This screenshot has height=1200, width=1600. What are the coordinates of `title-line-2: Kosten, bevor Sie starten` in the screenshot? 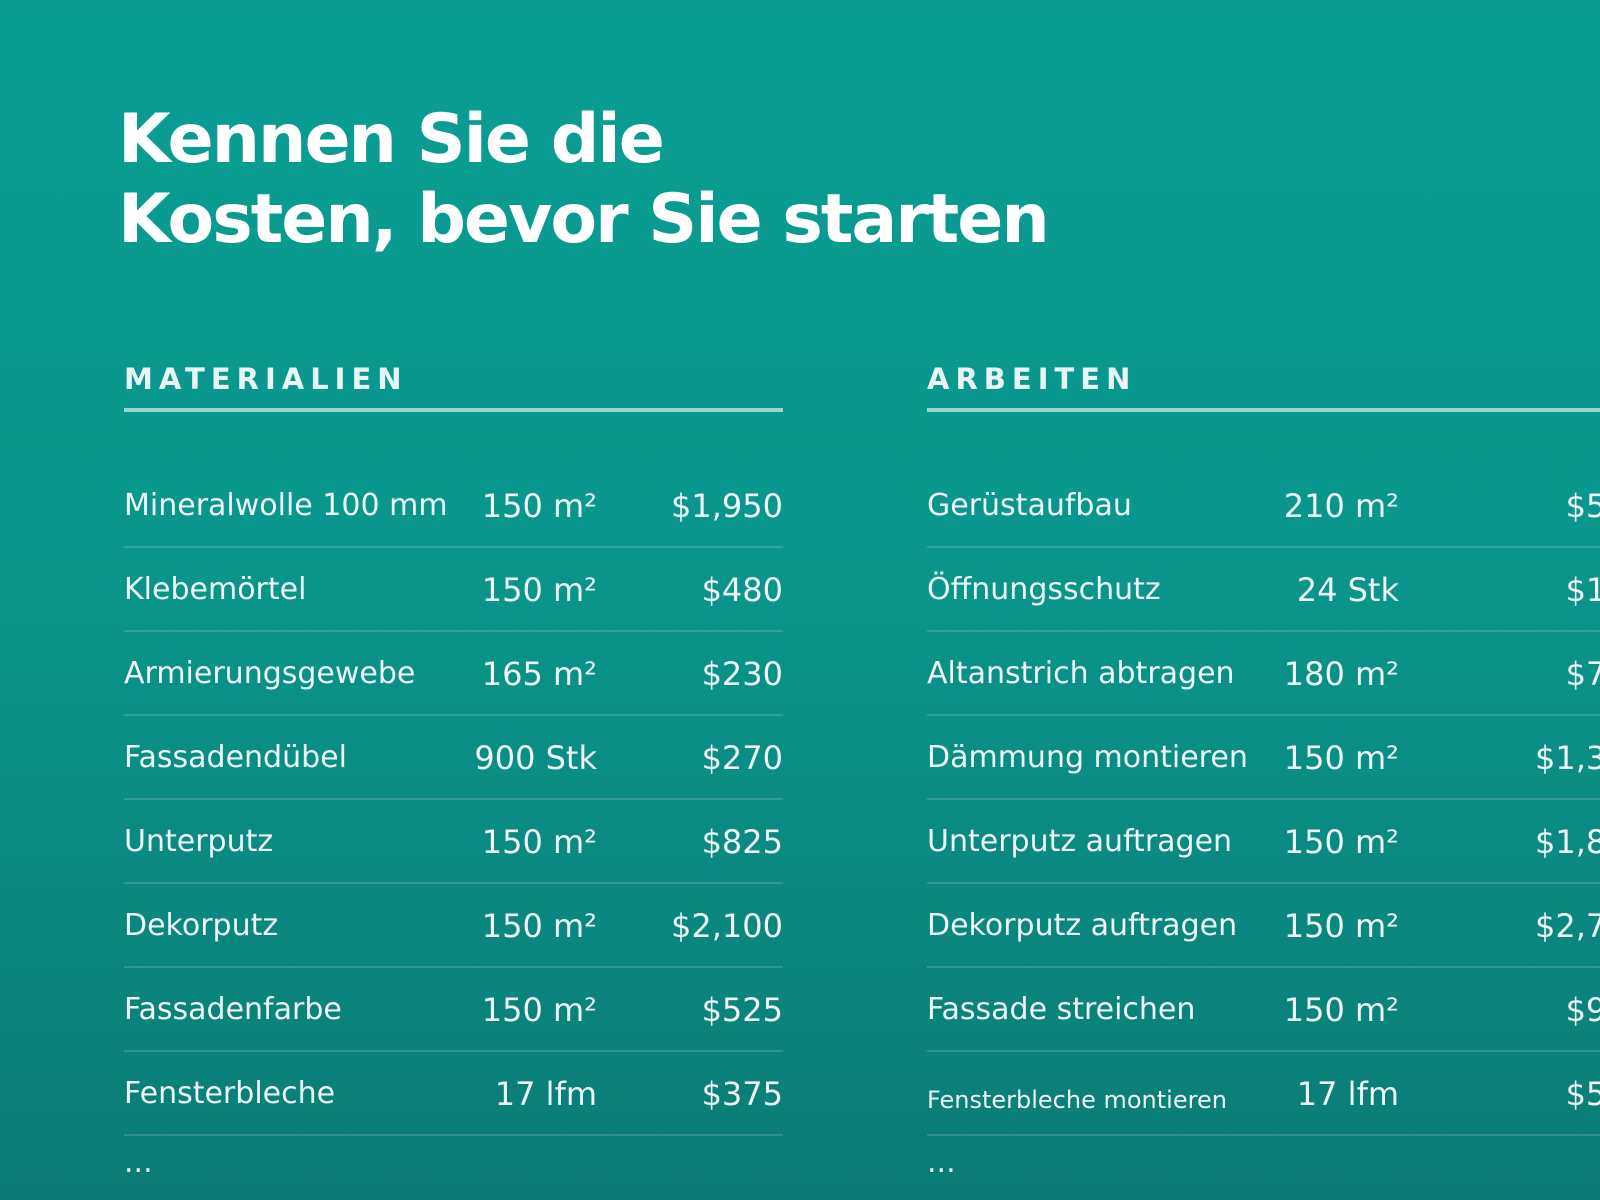 It's located at (584, 219).